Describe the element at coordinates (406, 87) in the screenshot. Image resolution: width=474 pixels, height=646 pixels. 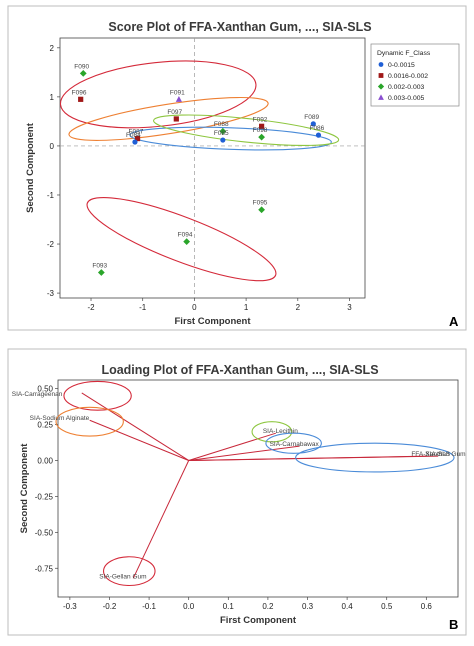
I see `legend-item-label: 0.002-0.003` at that location.